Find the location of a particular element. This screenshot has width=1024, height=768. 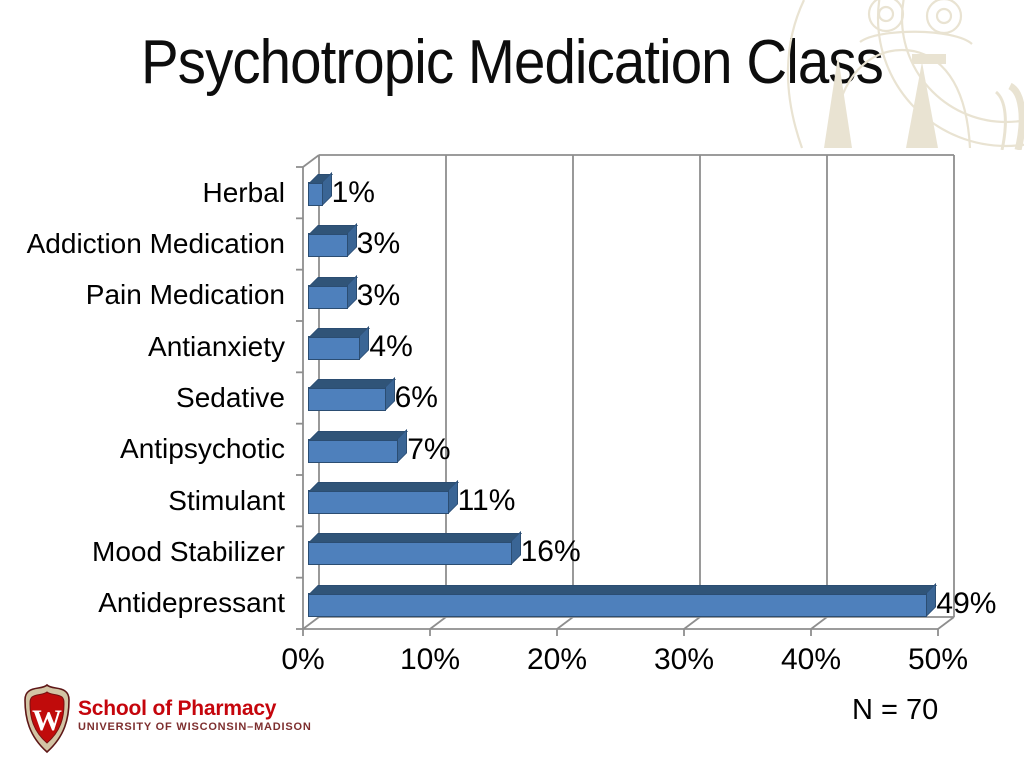

value-label: 11% is located at coordinates (486, 500).